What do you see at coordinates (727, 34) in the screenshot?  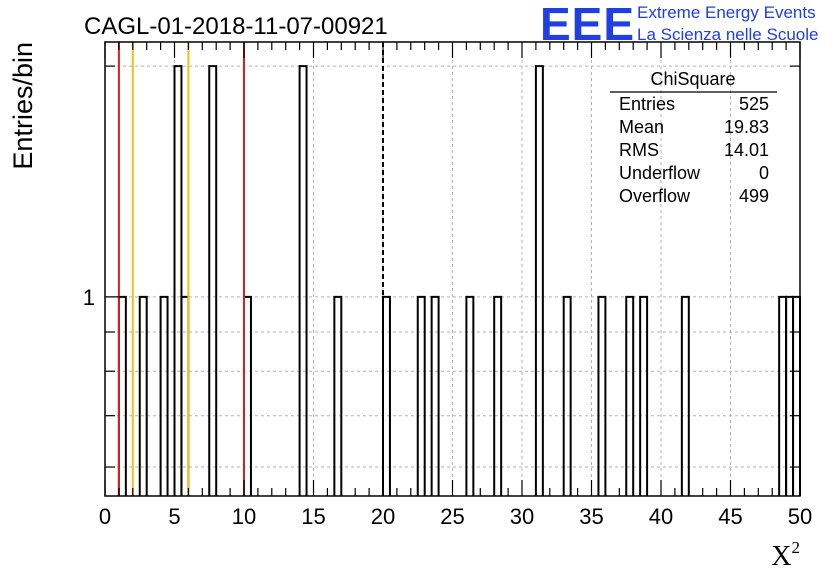 I see `logo-line2: La Scienza nelle Scuole` at bounding box center [727, 34].